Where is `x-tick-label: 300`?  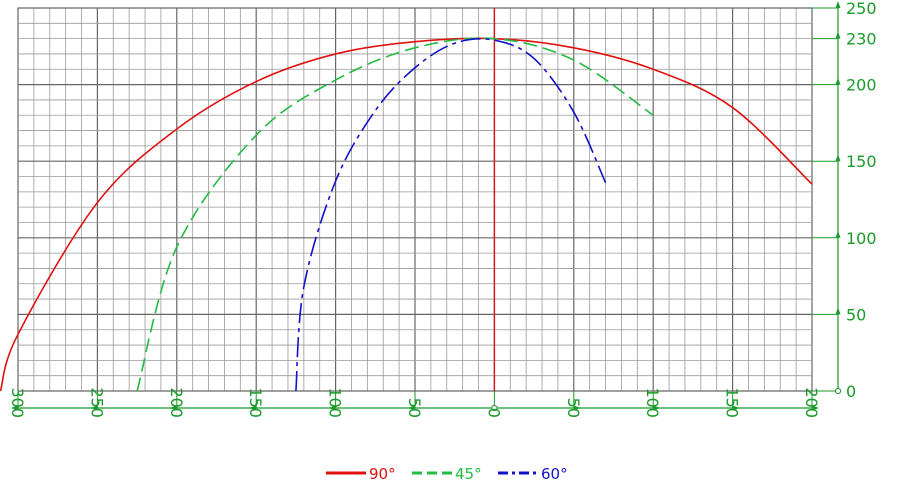
x-tick-label: 300 is located at coordinates (17, 402).